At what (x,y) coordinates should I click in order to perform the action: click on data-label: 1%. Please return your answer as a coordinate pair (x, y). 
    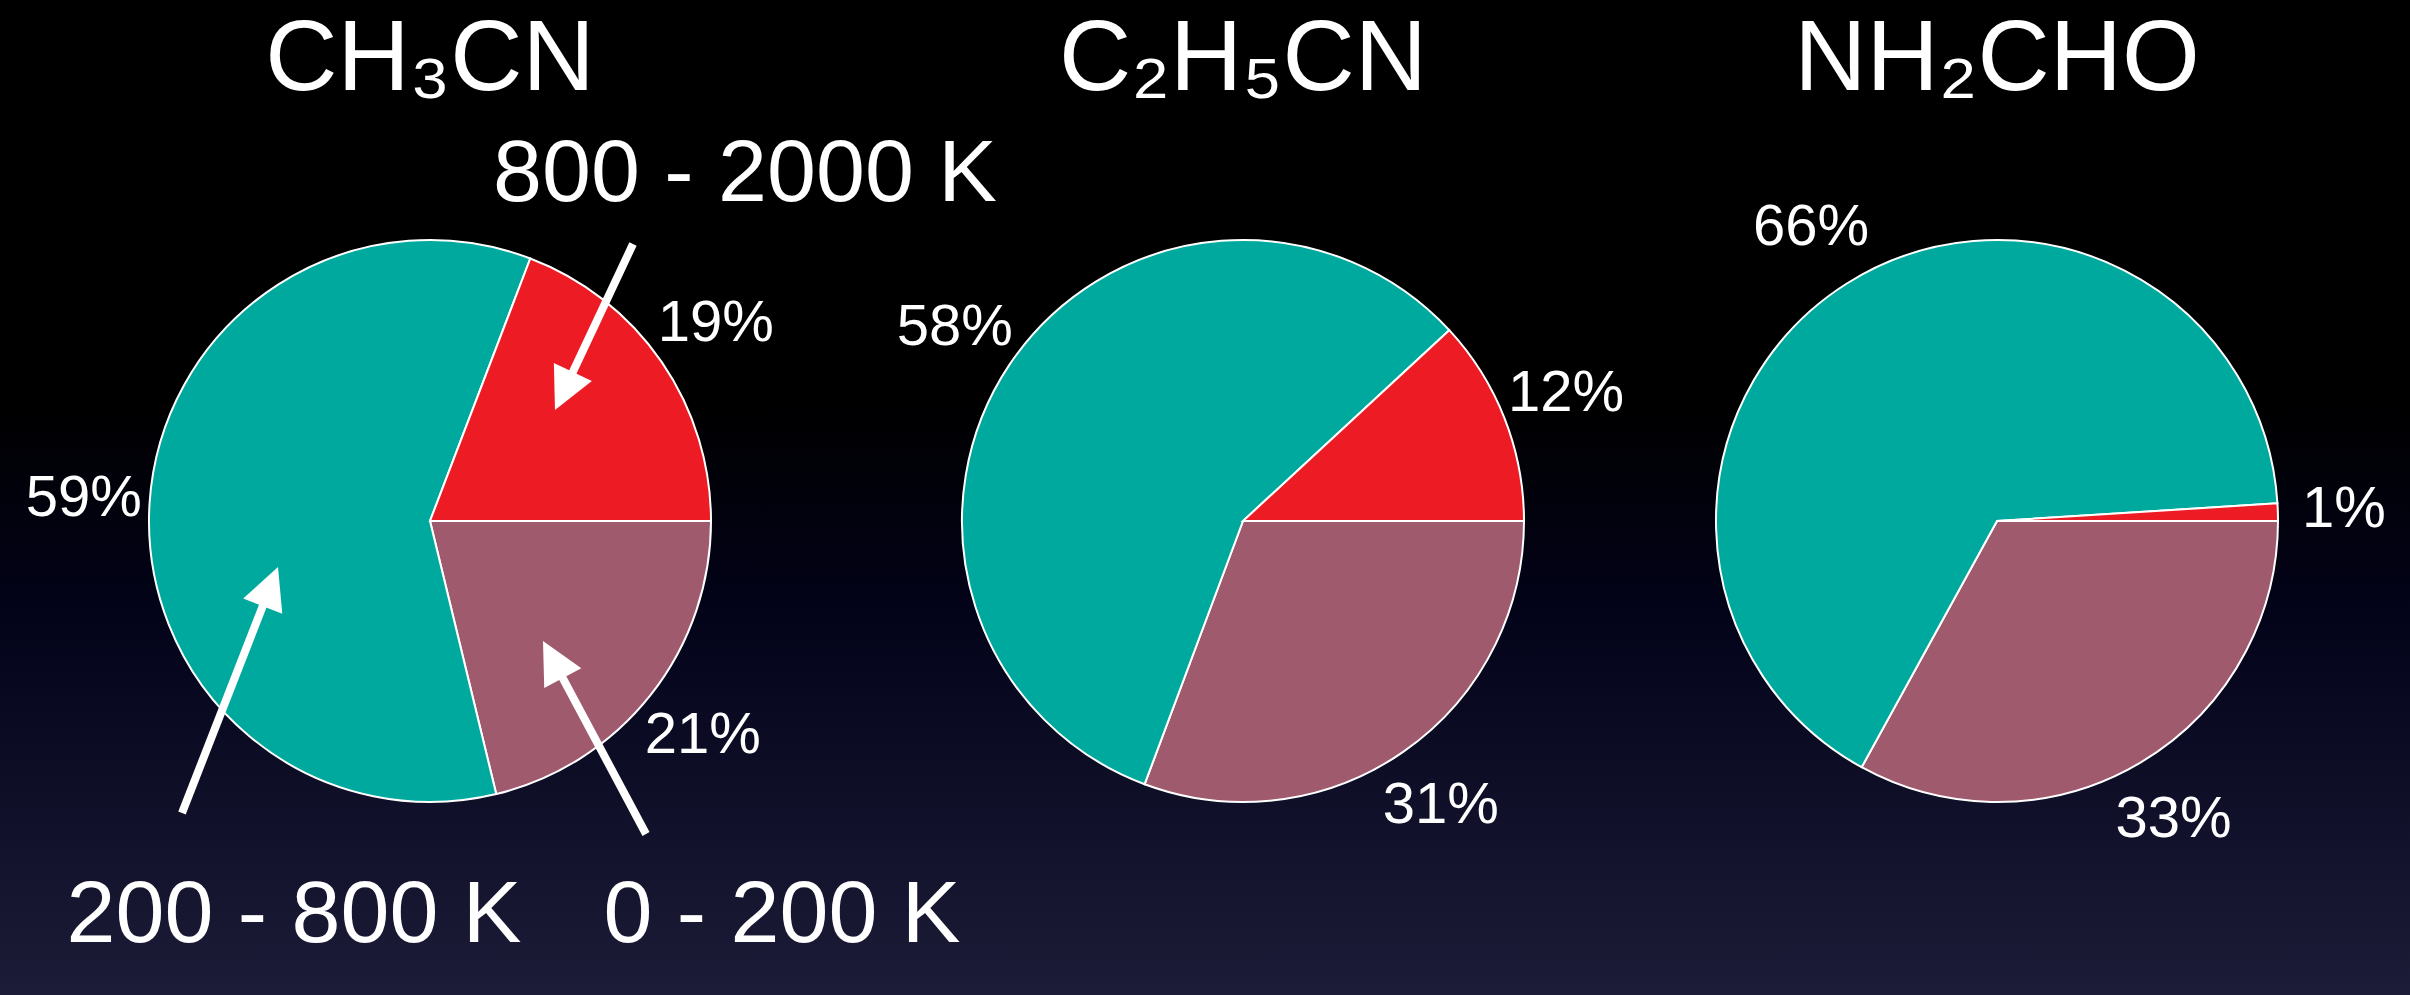
    Looking at the image, I should click on (2343, 507).